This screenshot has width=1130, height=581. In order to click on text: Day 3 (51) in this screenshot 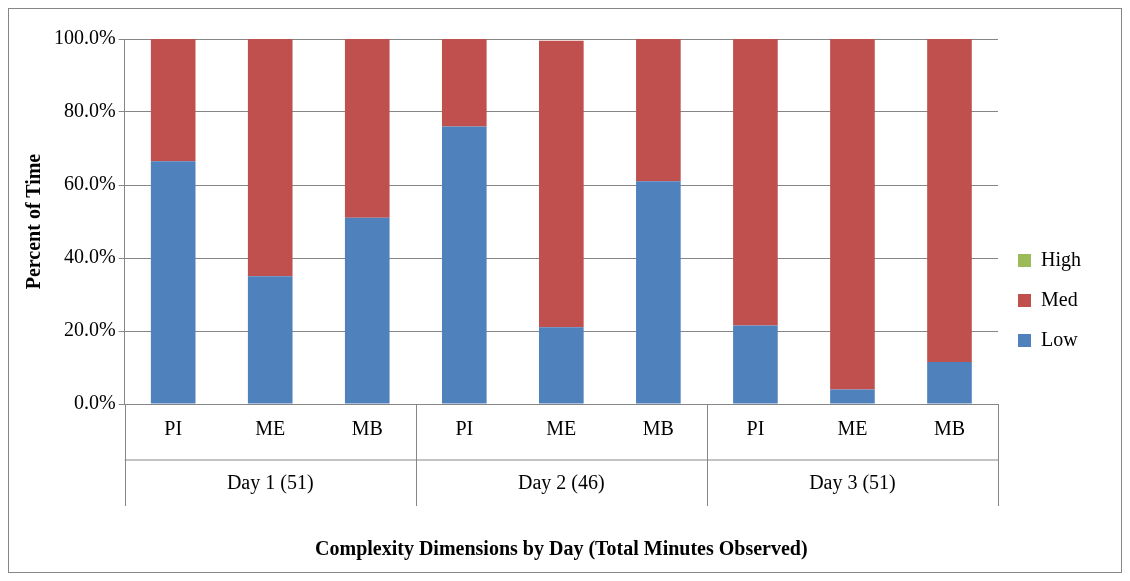, I will do `click(852, 483)`.